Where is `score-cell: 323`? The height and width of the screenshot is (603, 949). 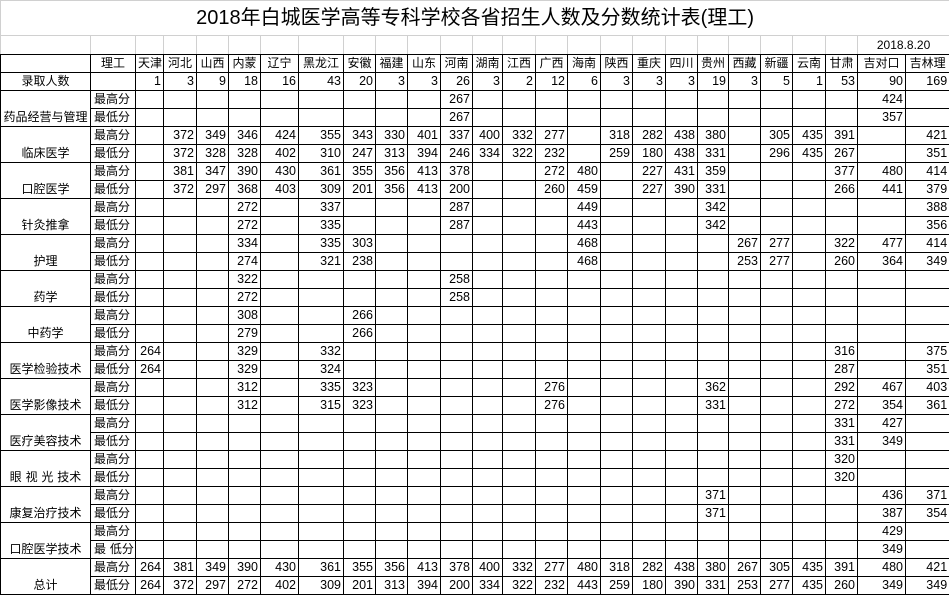 score-cell: 323 is located at coordinates (359, 387).